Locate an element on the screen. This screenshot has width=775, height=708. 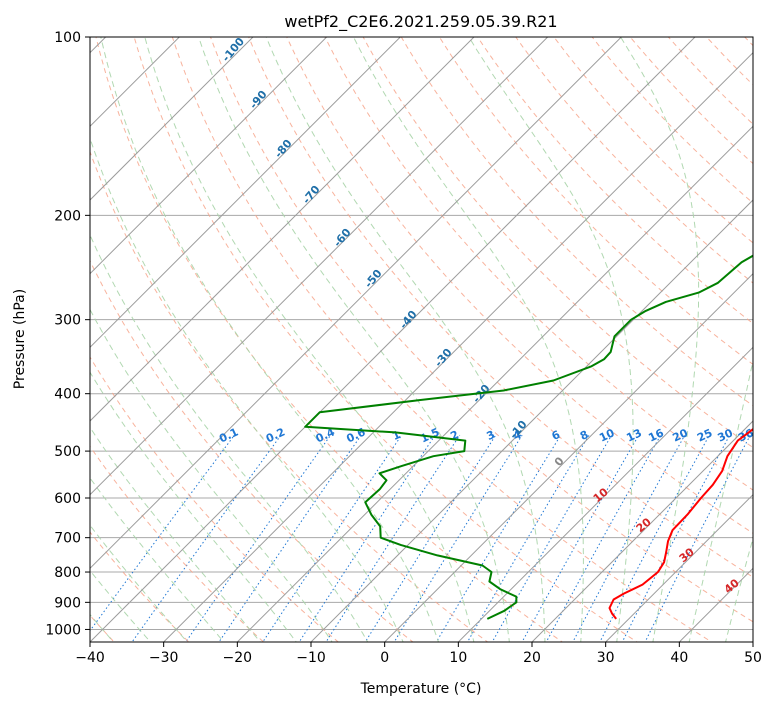
x-tick-label: 30 is located at coordinates (606, 658).